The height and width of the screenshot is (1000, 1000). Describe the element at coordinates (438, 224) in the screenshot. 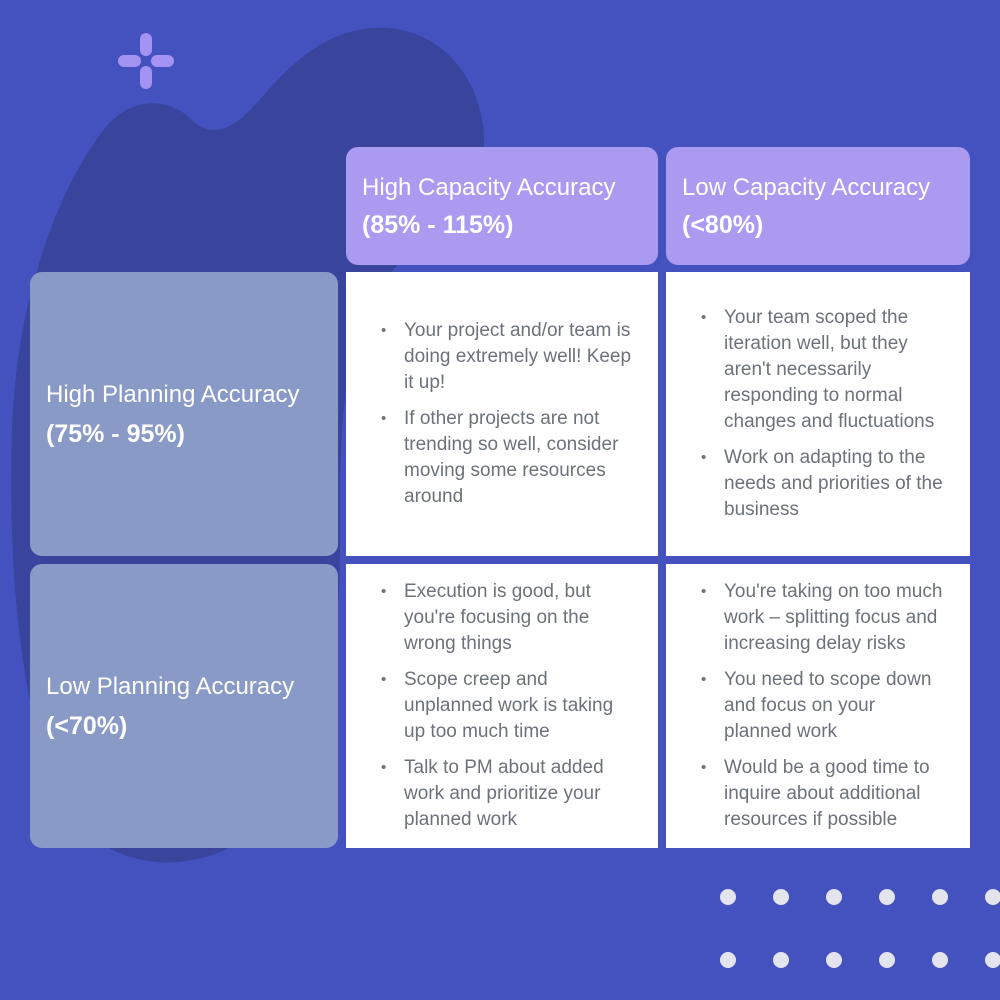

I see `column-header-range: (85% - 115%)` at that location.